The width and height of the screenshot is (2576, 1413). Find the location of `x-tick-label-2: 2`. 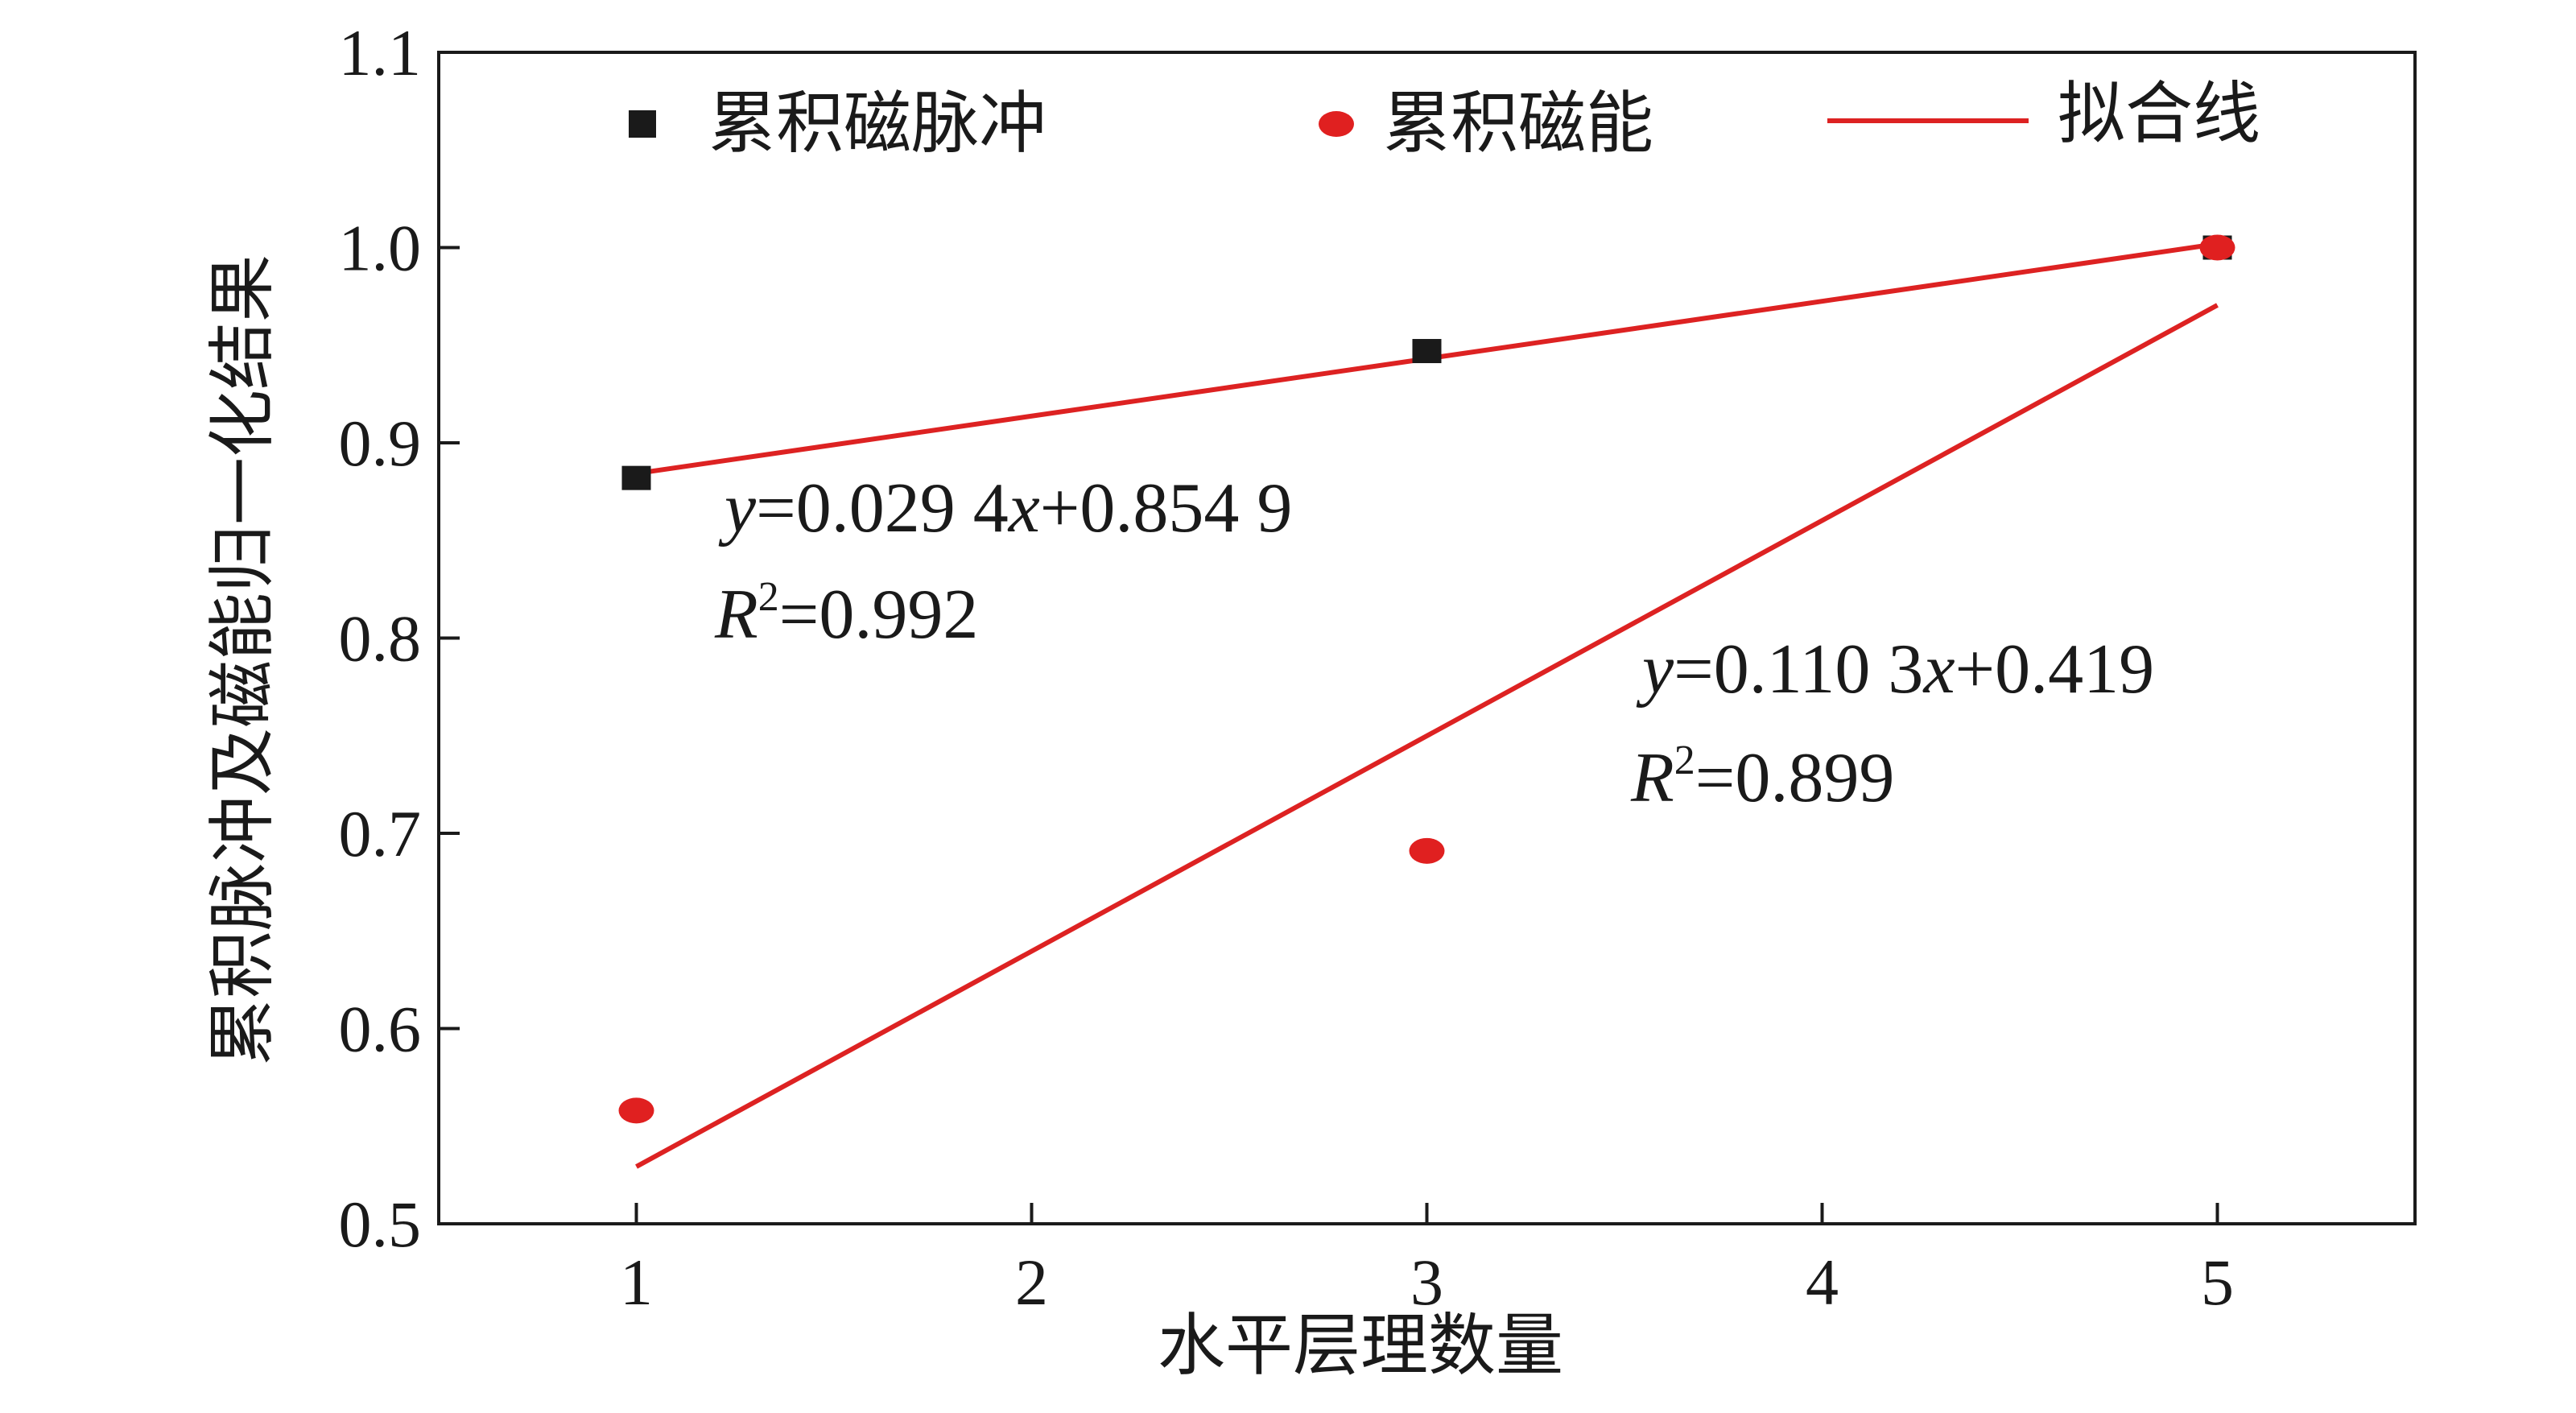

x-tick-label-2: 2 is located at coordinates (1031, 1282).